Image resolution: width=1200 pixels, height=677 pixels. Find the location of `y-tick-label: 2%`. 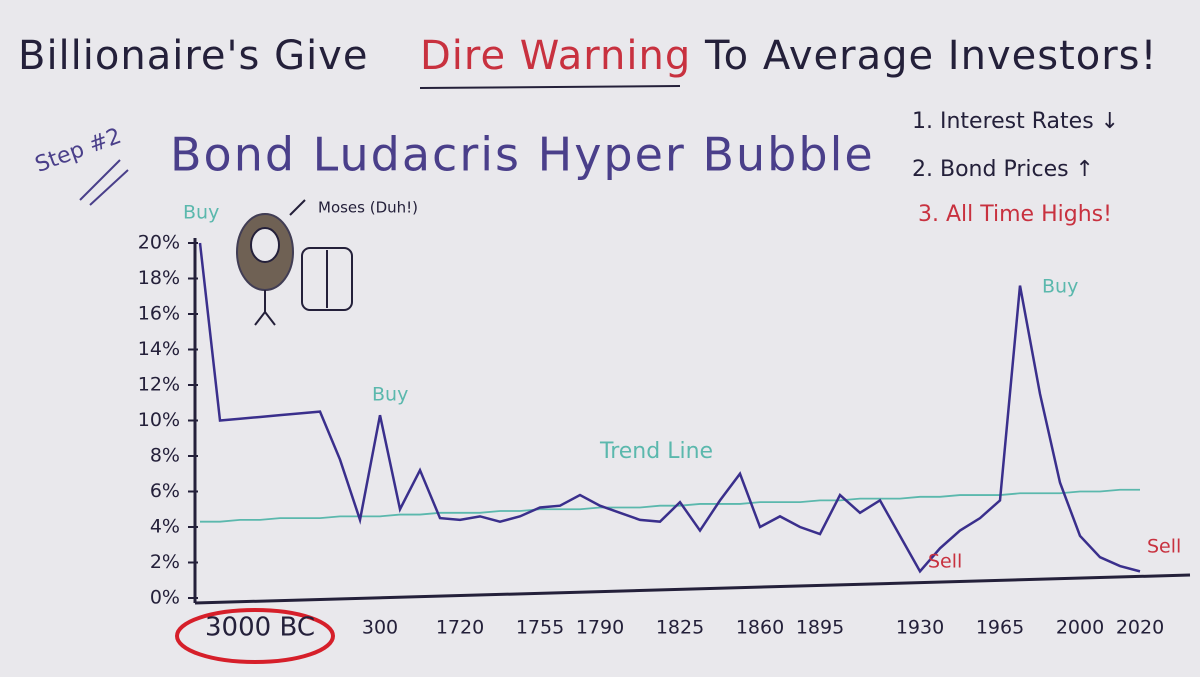

y-tick-label: 2% is located at coordinates (165, 562).